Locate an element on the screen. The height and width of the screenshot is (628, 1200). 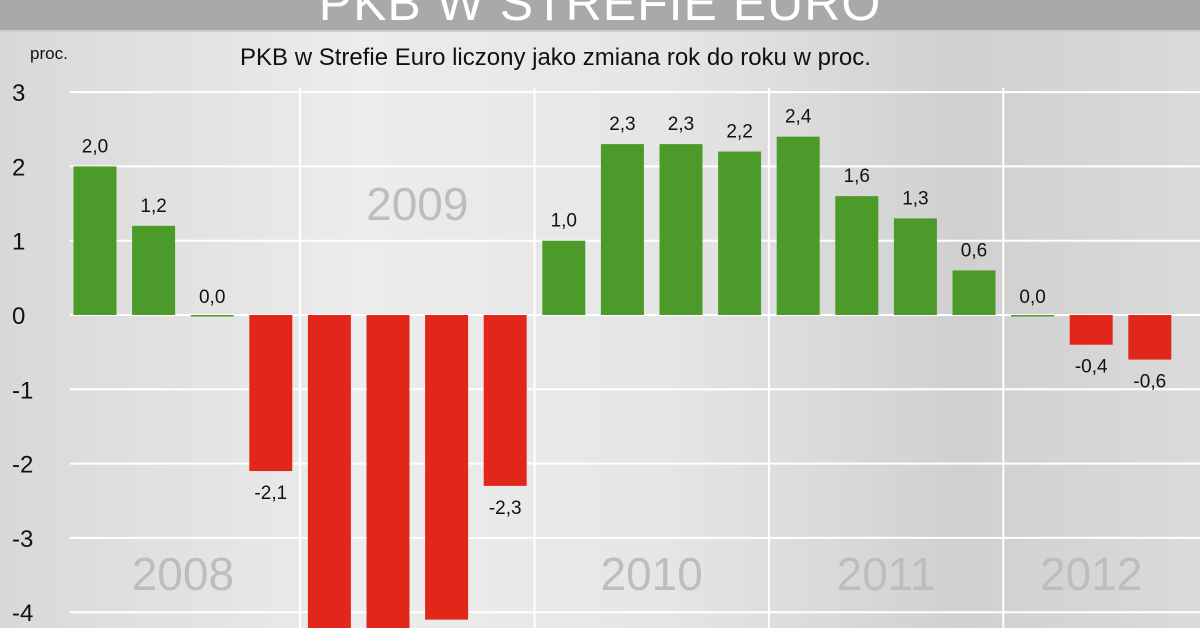
y-tick-label: 0 is located at coordinates (18, 316).